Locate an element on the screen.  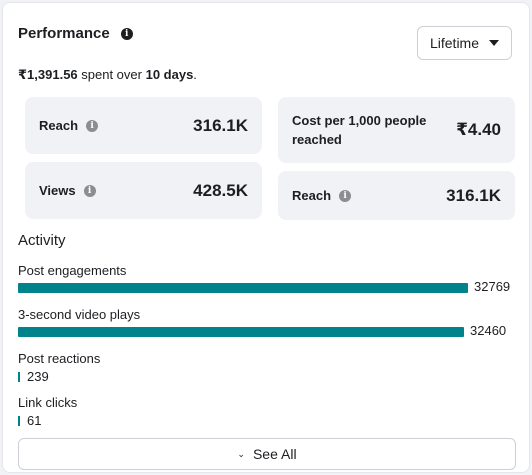
reach-card-secondary: Reach i 316.1K is located at coordinates (396, 195).